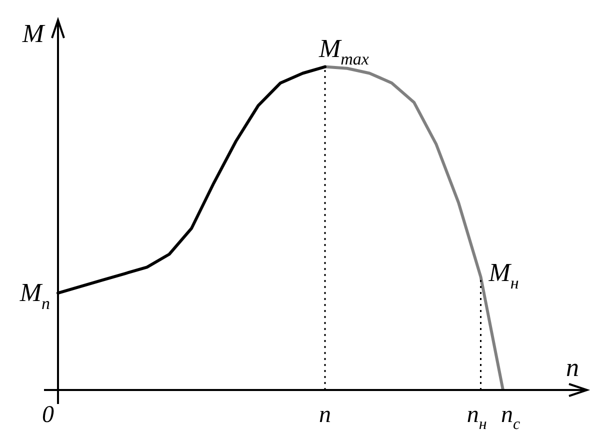 This screenshot has width=601, height=448. Describe the element at coordinates (325, 415) in the screenshot. I see `x-tick-label: n` at that location.